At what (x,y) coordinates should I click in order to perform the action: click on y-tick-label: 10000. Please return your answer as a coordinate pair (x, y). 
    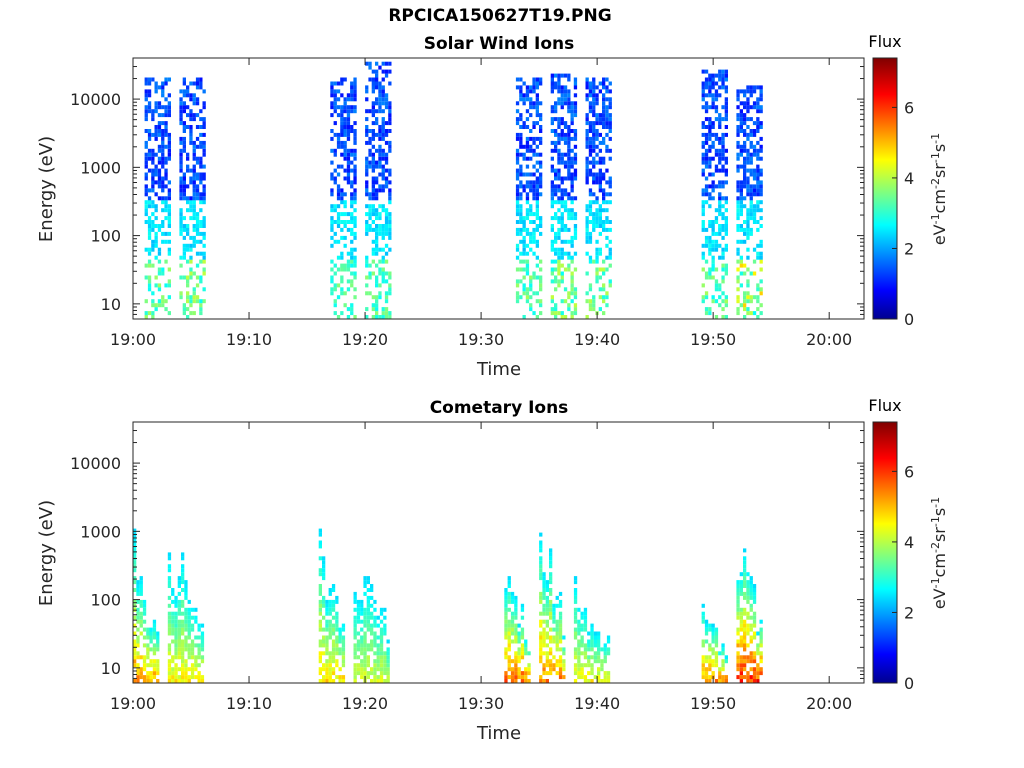
    Looking at the image, I should click on (95, 99).